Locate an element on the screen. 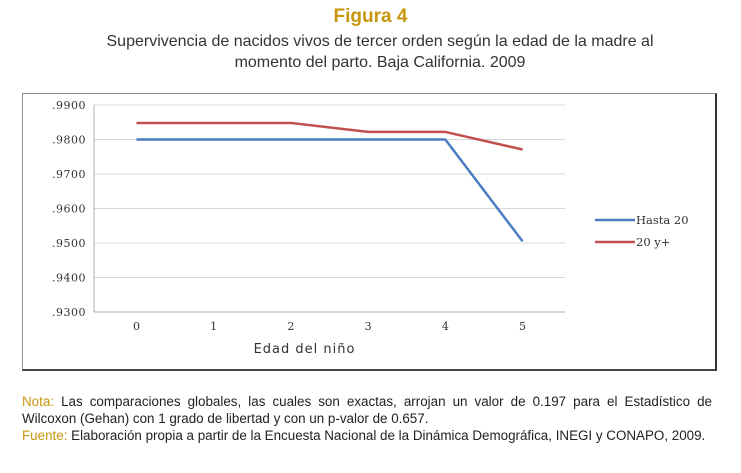 Image resolution: width=741 pixels, height=473 pixels. x-tick-label: 4 is located at coordinates (445, 326).